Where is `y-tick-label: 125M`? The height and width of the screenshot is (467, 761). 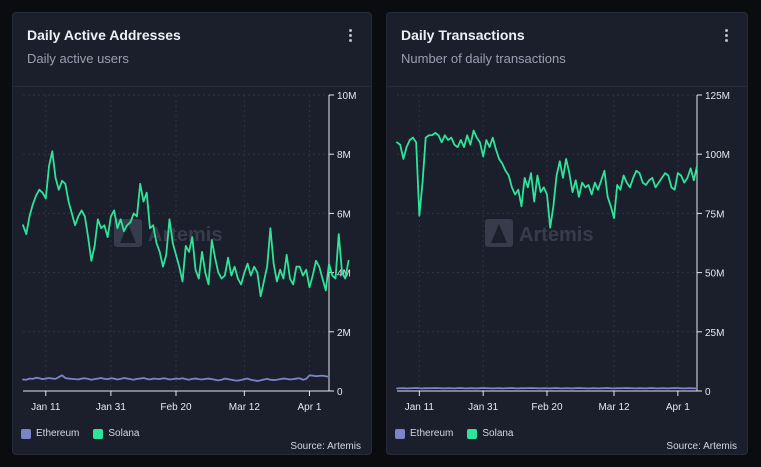 y-tick-label: 125M is located at coordinates (717, 96).